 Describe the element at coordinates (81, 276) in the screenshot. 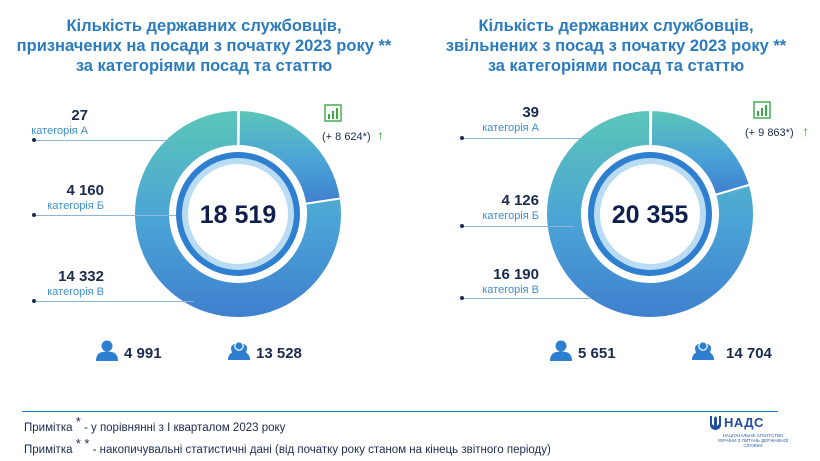

I see `segment-value: 14 332` at that location.